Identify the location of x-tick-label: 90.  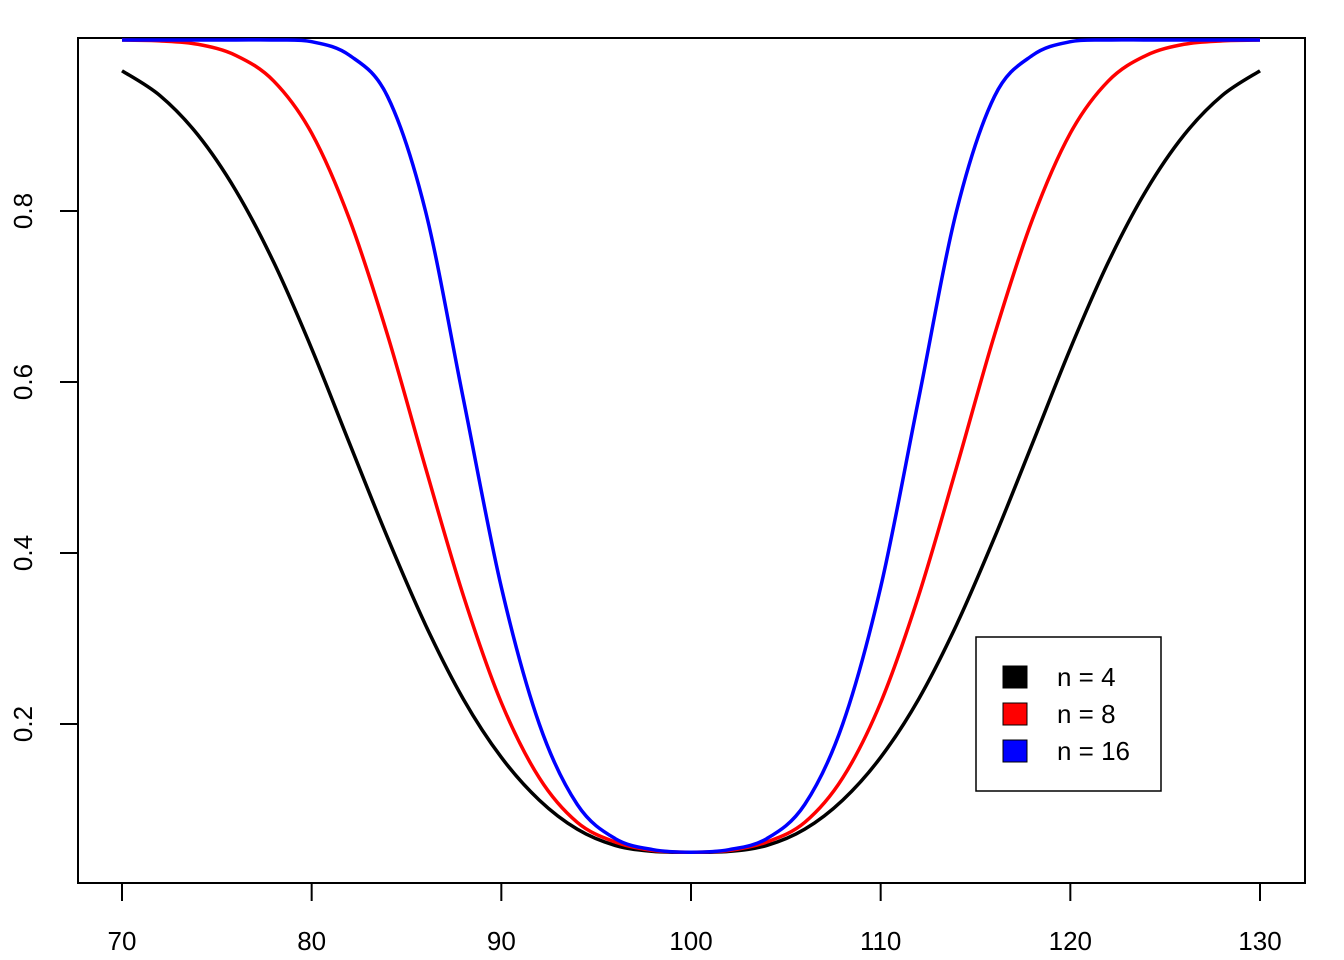
(501, 941).